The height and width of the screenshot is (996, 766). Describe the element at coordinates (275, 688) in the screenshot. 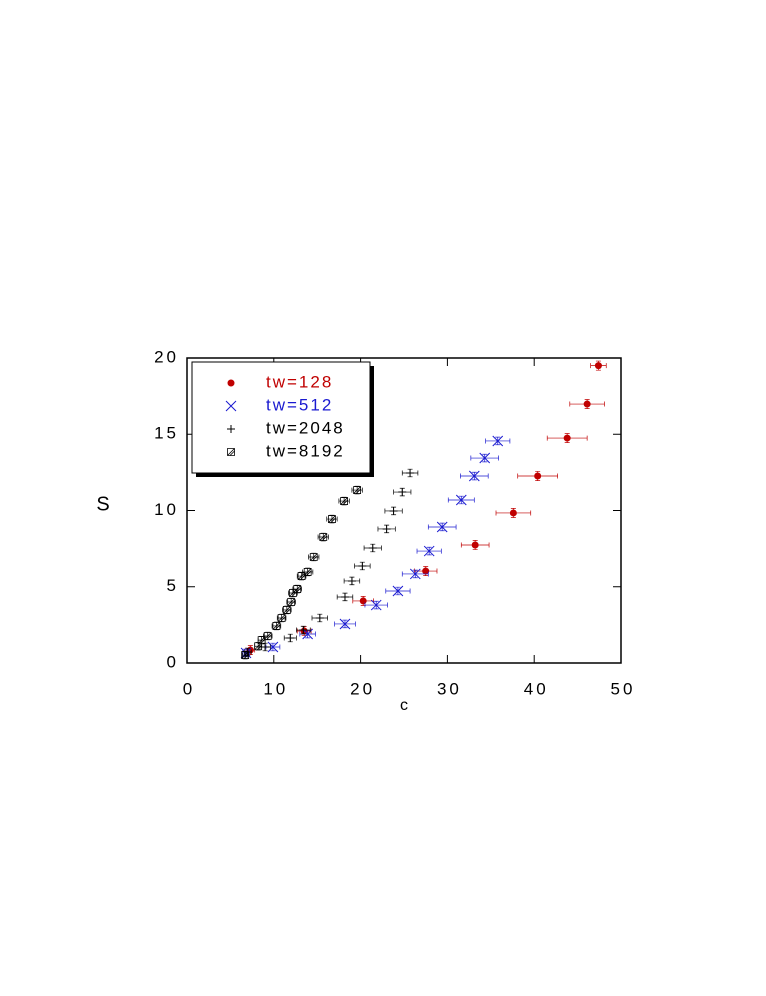

I see `x-tick-label: 10` at that location.